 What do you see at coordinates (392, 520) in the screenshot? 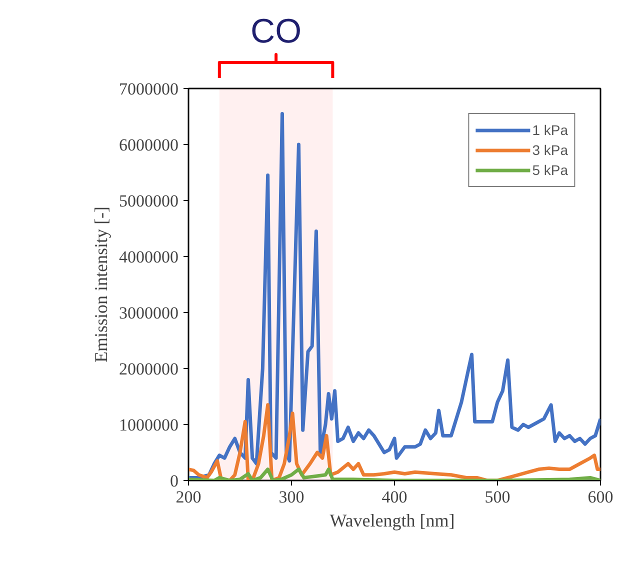
I see `x-axis-title: Wavelength [nm]` at bounding box center [392, 520].